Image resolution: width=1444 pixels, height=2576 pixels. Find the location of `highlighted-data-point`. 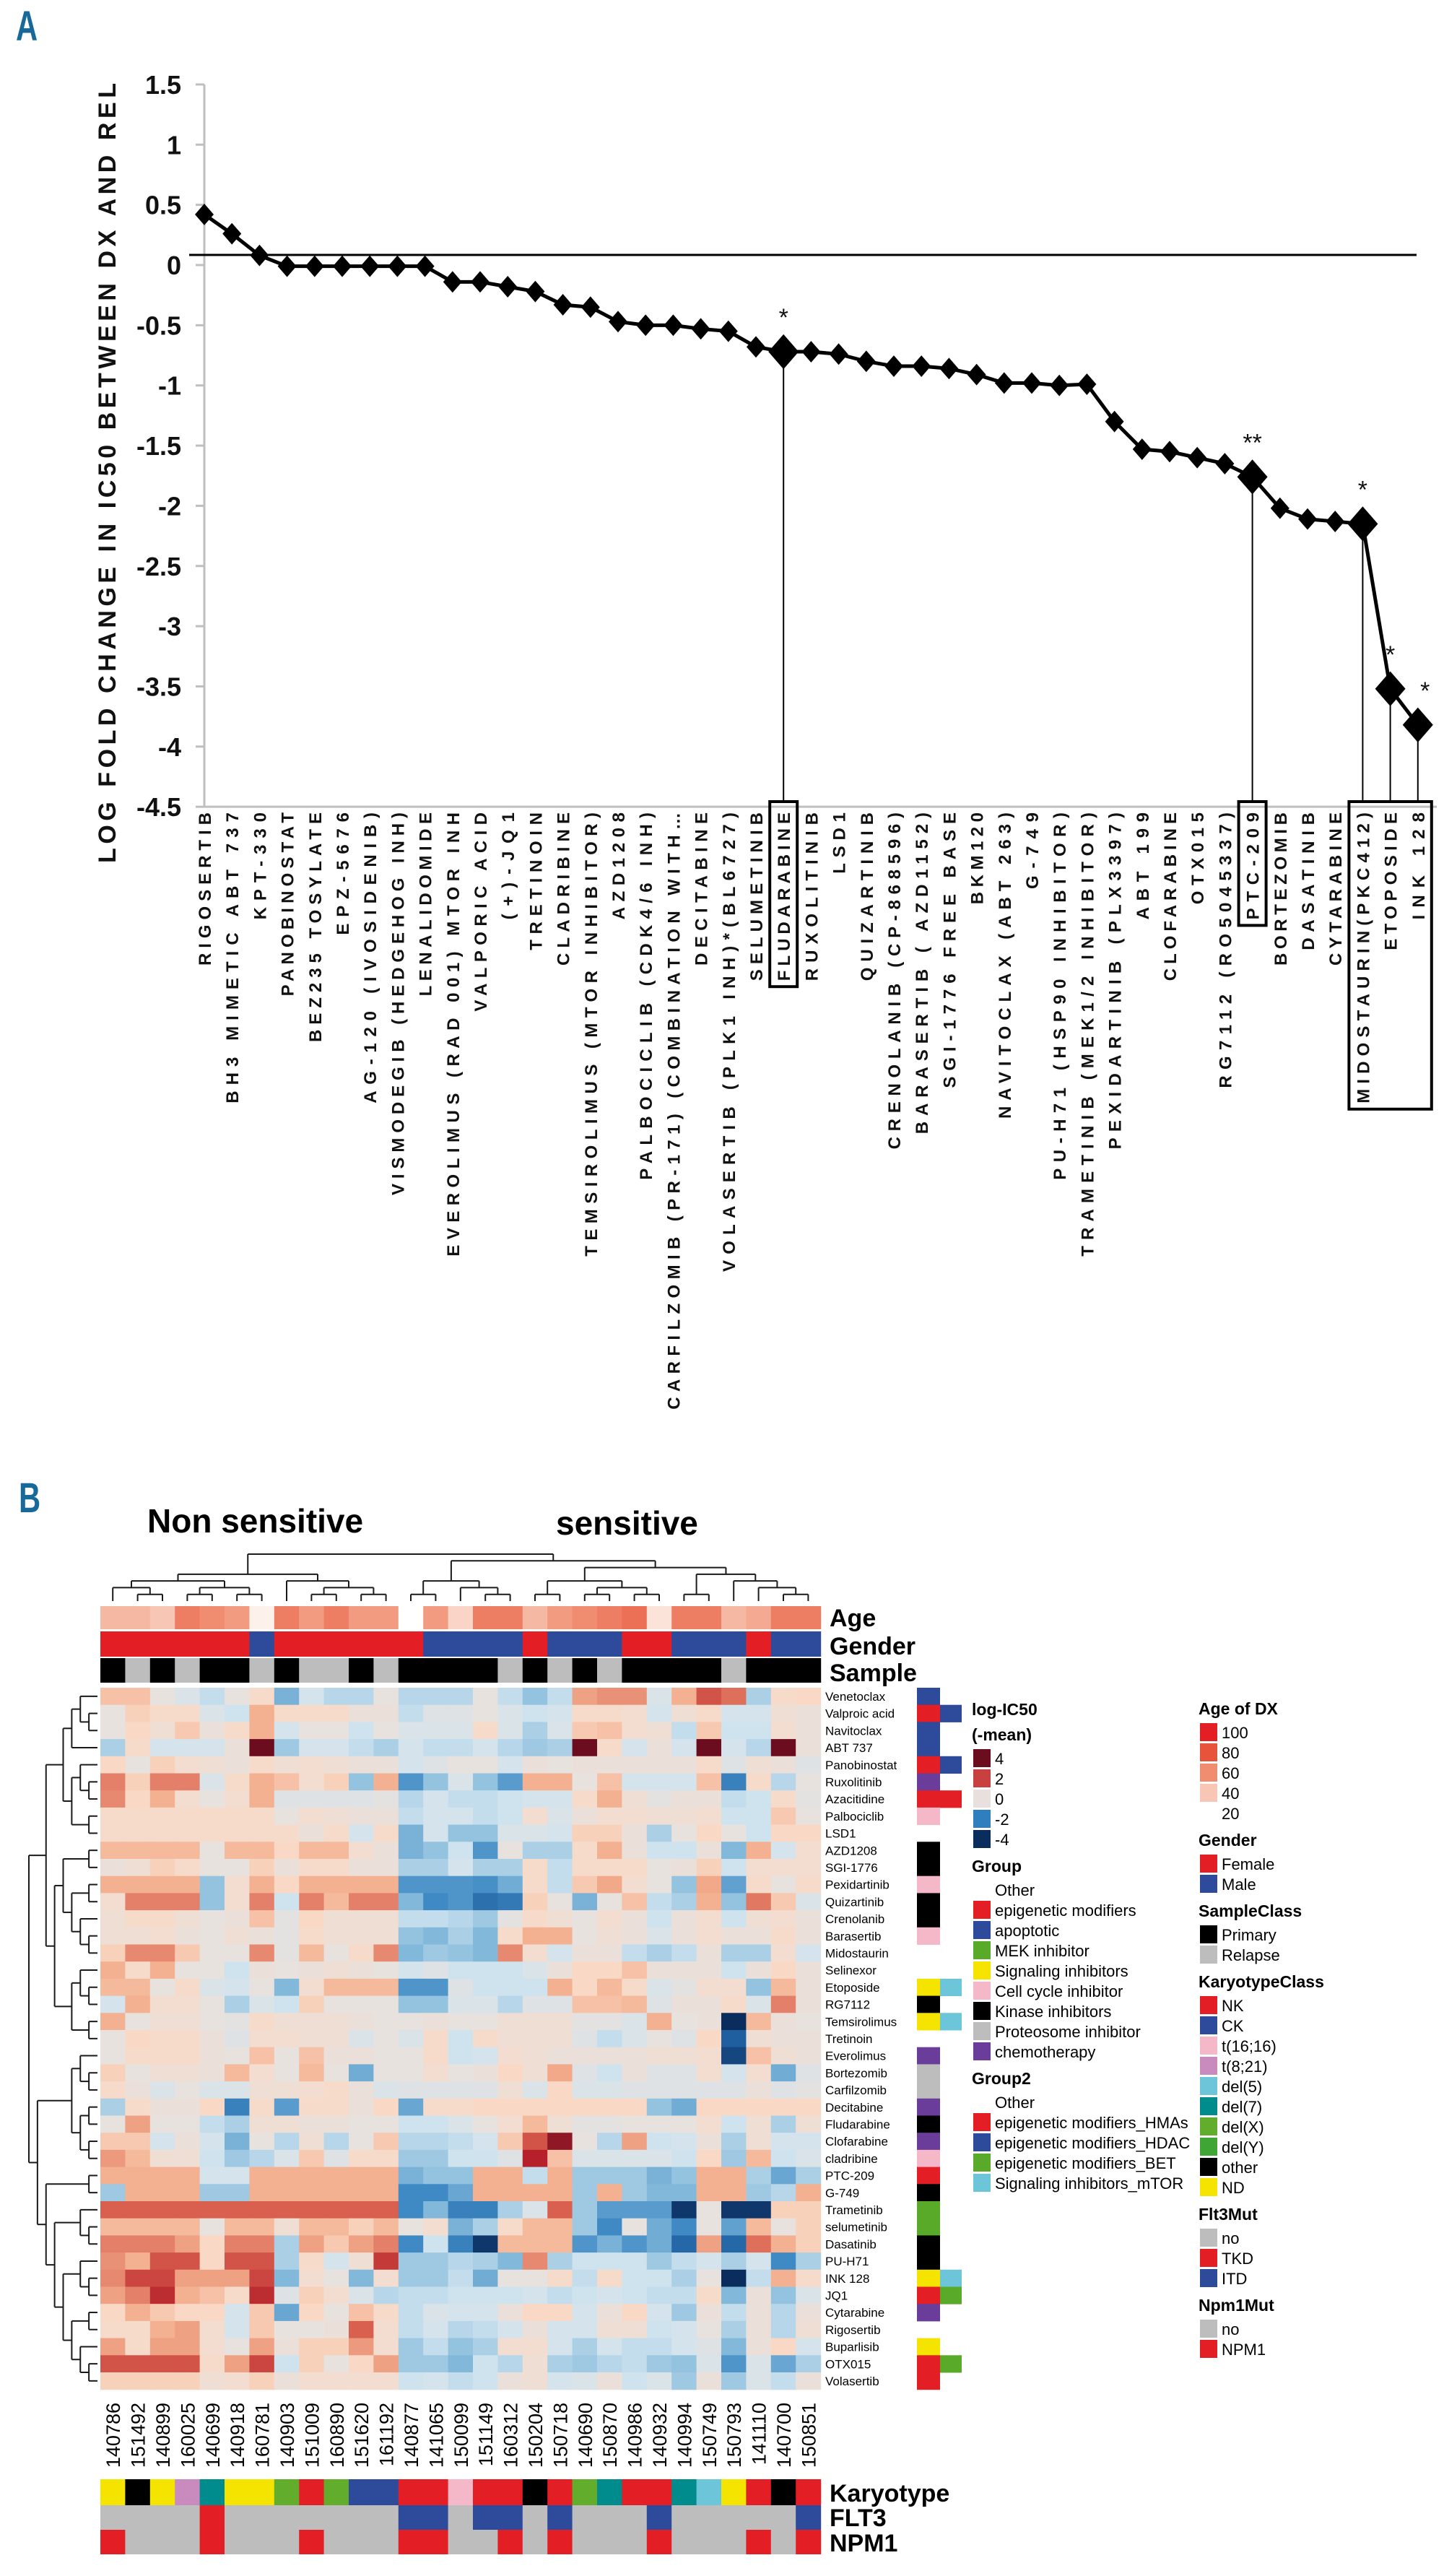

highlighted-data-point is located at coordinates (1417, 724).